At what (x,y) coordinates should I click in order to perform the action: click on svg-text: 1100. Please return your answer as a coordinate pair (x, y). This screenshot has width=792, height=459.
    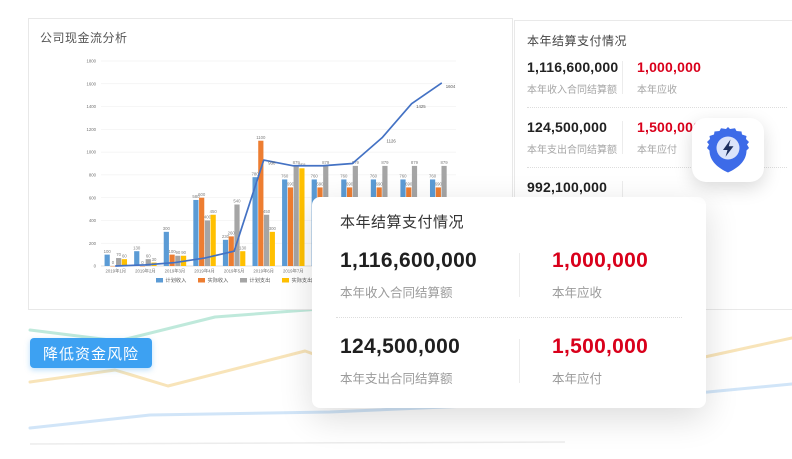
    Looking at the image, I should click on (261, 137).